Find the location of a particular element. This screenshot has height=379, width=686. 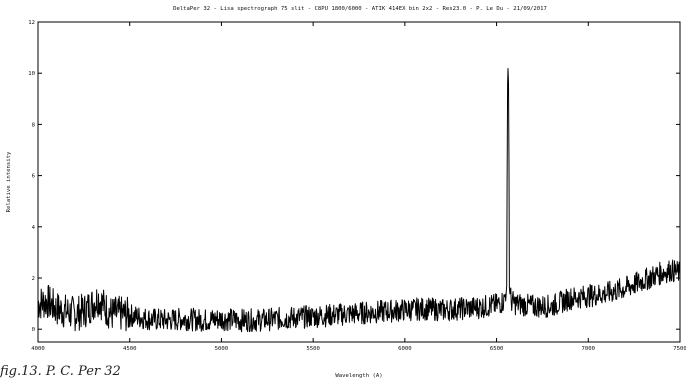

y-axis-label: Relative intensity is located at coordinates (9, 181).